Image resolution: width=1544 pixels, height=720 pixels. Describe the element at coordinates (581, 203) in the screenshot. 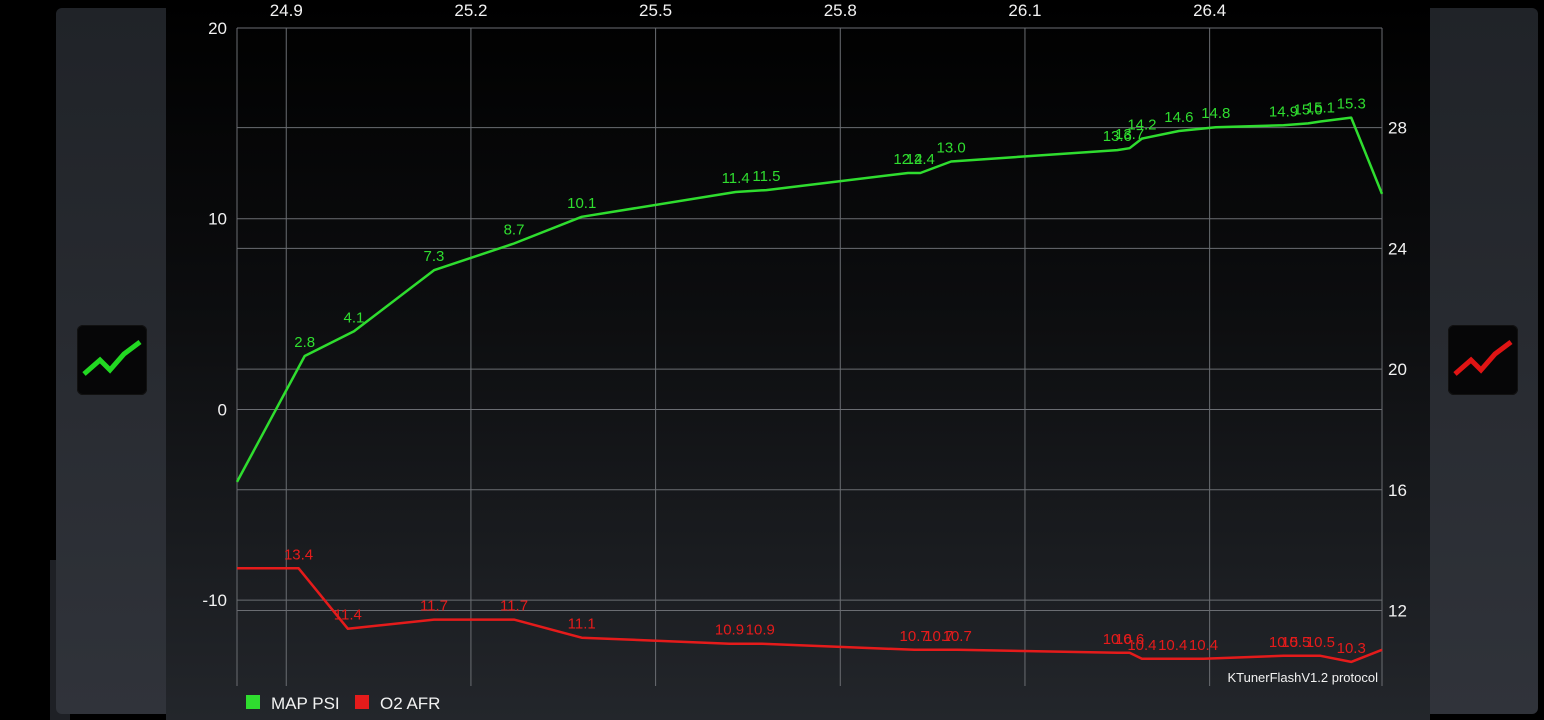

I see `map-psi-data-label: 10.1` at that location.